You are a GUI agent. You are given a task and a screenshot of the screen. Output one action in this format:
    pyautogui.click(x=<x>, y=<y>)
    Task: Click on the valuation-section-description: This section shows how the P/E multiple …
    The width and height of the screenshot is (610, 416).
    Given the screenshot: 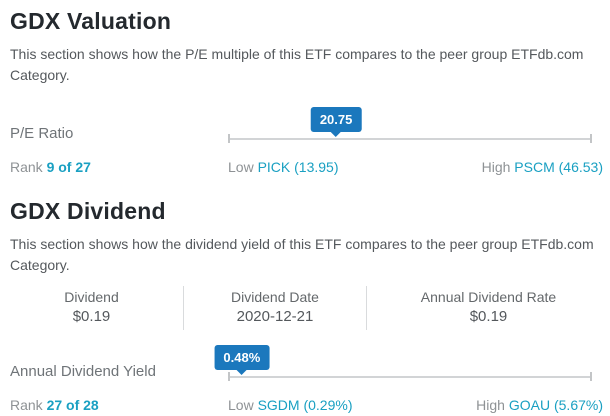 What is the action you would take?
    pyautogui.click(x=297, y=64)
    